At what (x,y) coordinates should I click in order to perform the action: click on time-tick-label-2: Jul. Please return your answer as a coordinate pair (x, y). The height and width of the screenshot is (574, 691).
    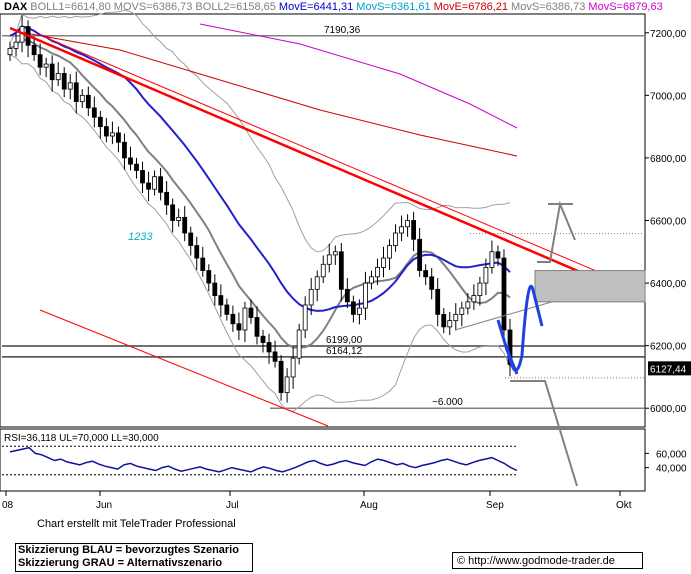
    Looking at the image, I should click on (232, 505).